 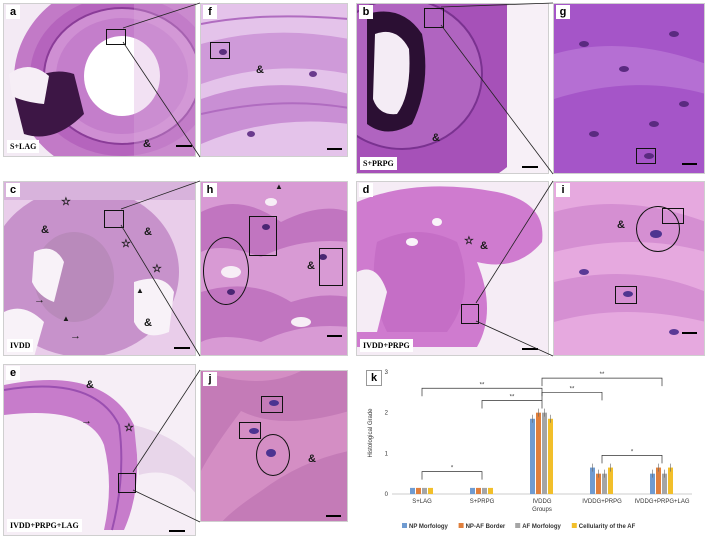 What do you see at coordinates (220, 50) in the screenshot?
I see `cell-box-f` at bounding box center [220, 50].